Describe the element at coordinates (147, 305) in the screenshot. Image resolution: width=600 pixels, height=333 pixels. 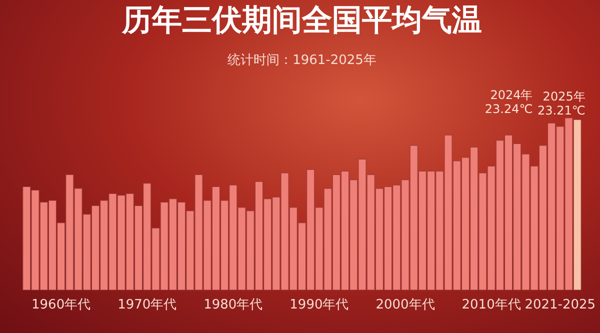
I see `x-tick-label: 1970年代` at that location.